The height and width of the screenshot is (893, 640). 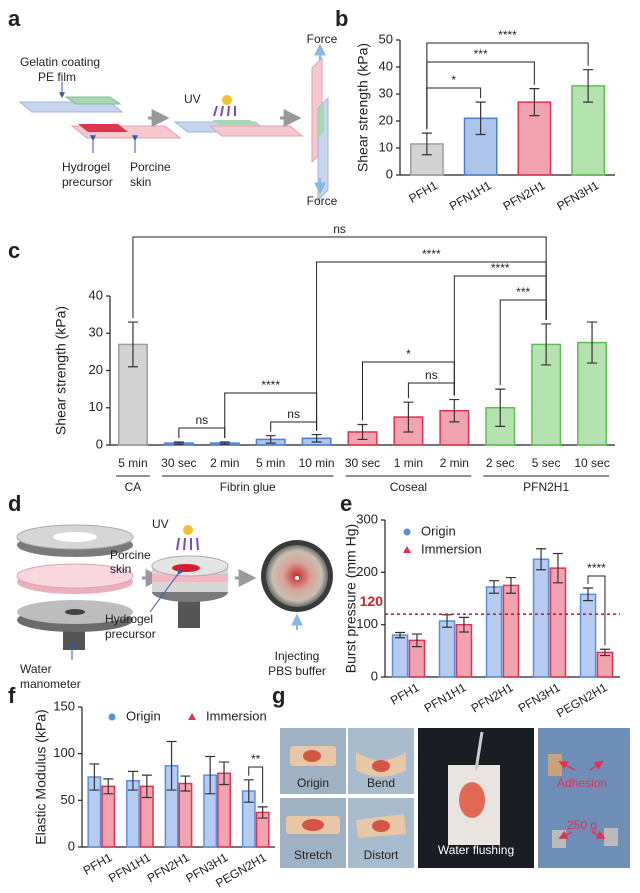 I want to click on photo-label: 250 g, so click(x=582, y=825).